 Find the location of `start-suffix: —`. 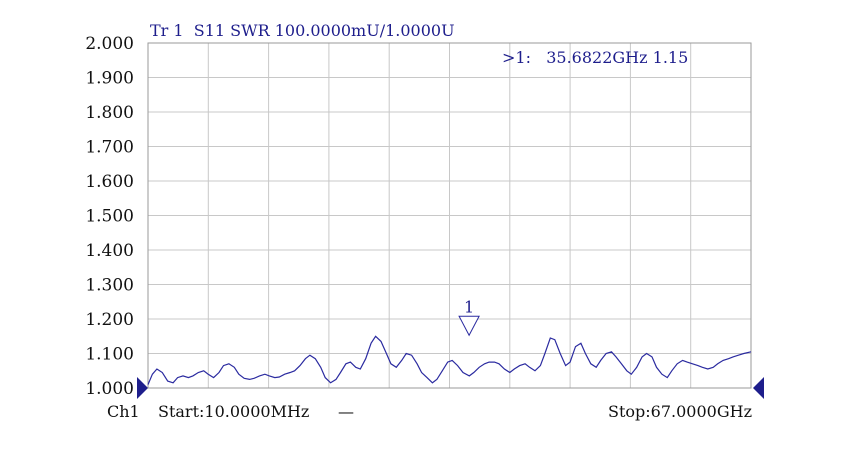

start-suffix: — is located at coordinates (346, 411).